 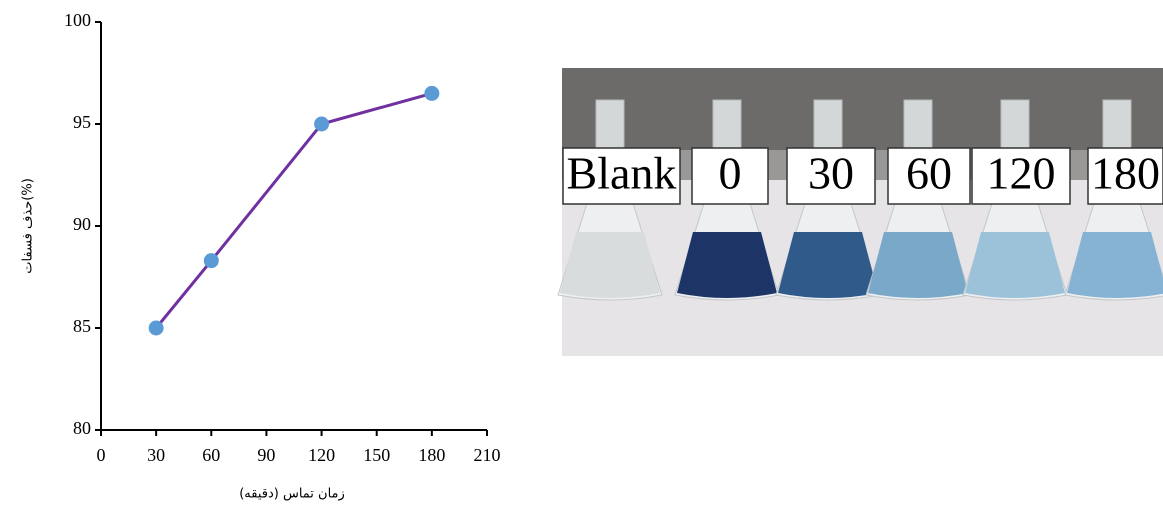 I want to click on photo-wall, so click(x=862, y=113).